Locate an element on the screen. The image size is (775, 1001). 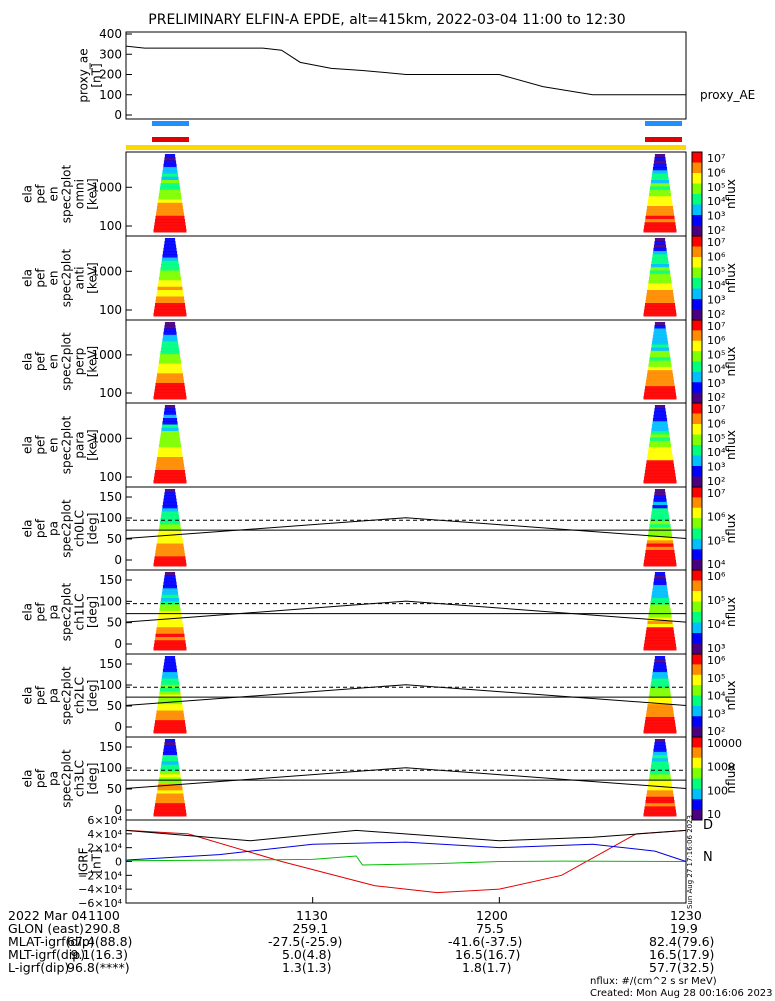
footer-cell: 96.8(****) is located at coordinates (98, 968).